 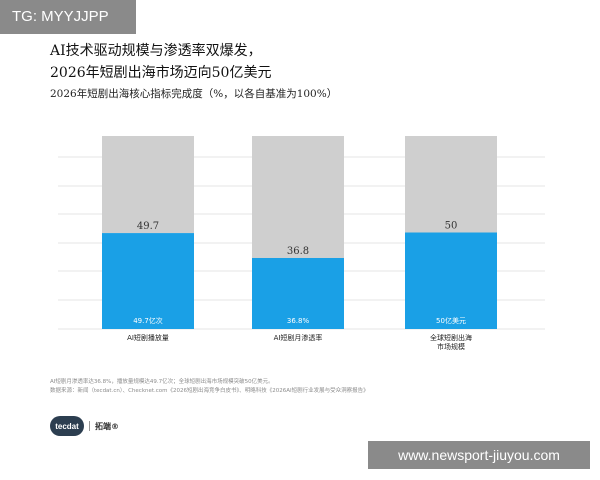 I want to click on brand-footer: tecdat 拓端®, so click(x=84, y=426).